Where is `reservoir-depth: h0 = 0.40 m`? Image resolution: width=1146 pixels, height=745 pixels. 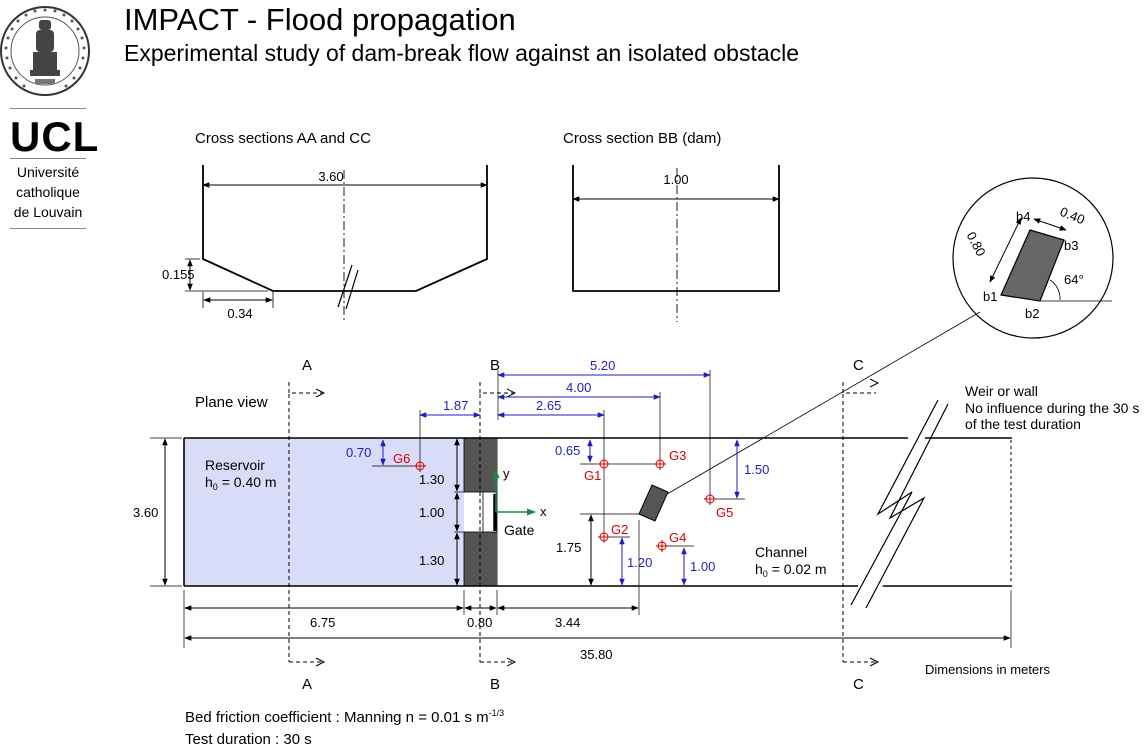
reservoir-depth: h0 = 0.40 m is located at coordinates (241, 483).